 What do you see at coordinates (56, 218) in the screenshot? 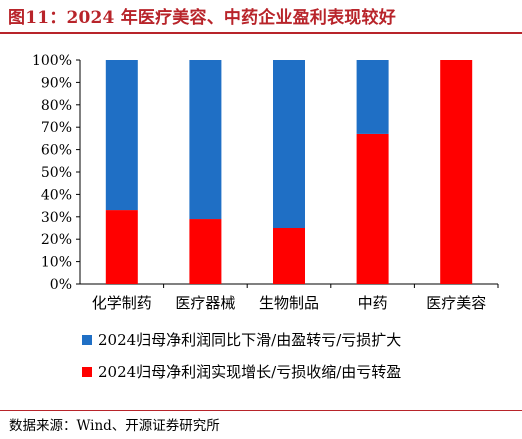
I see `y-tick-label: 30%` at bounding box center [56, 218].